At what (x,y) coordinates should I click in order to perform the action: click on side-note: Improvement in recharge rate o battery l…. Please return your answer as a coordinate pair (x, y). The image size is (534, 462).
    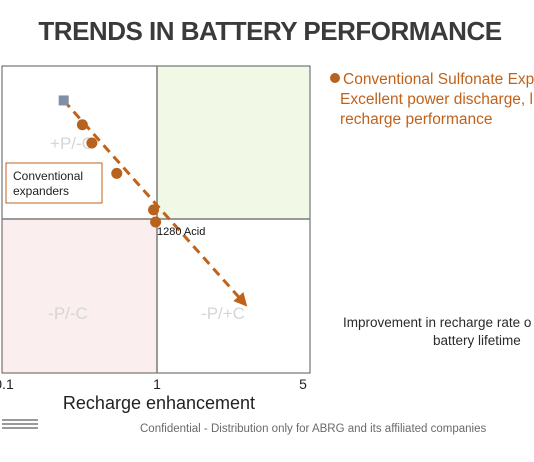
    Looking at the image, I should click on (438, 332).